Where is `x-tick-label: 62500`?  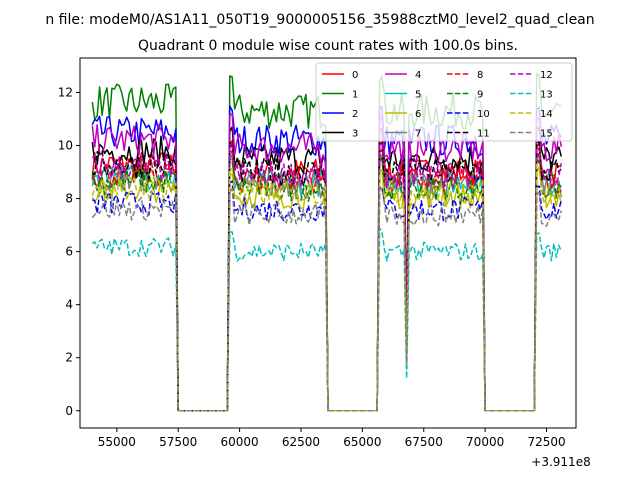
x-tick-label: 62500 is located at coordinates (301, 442).